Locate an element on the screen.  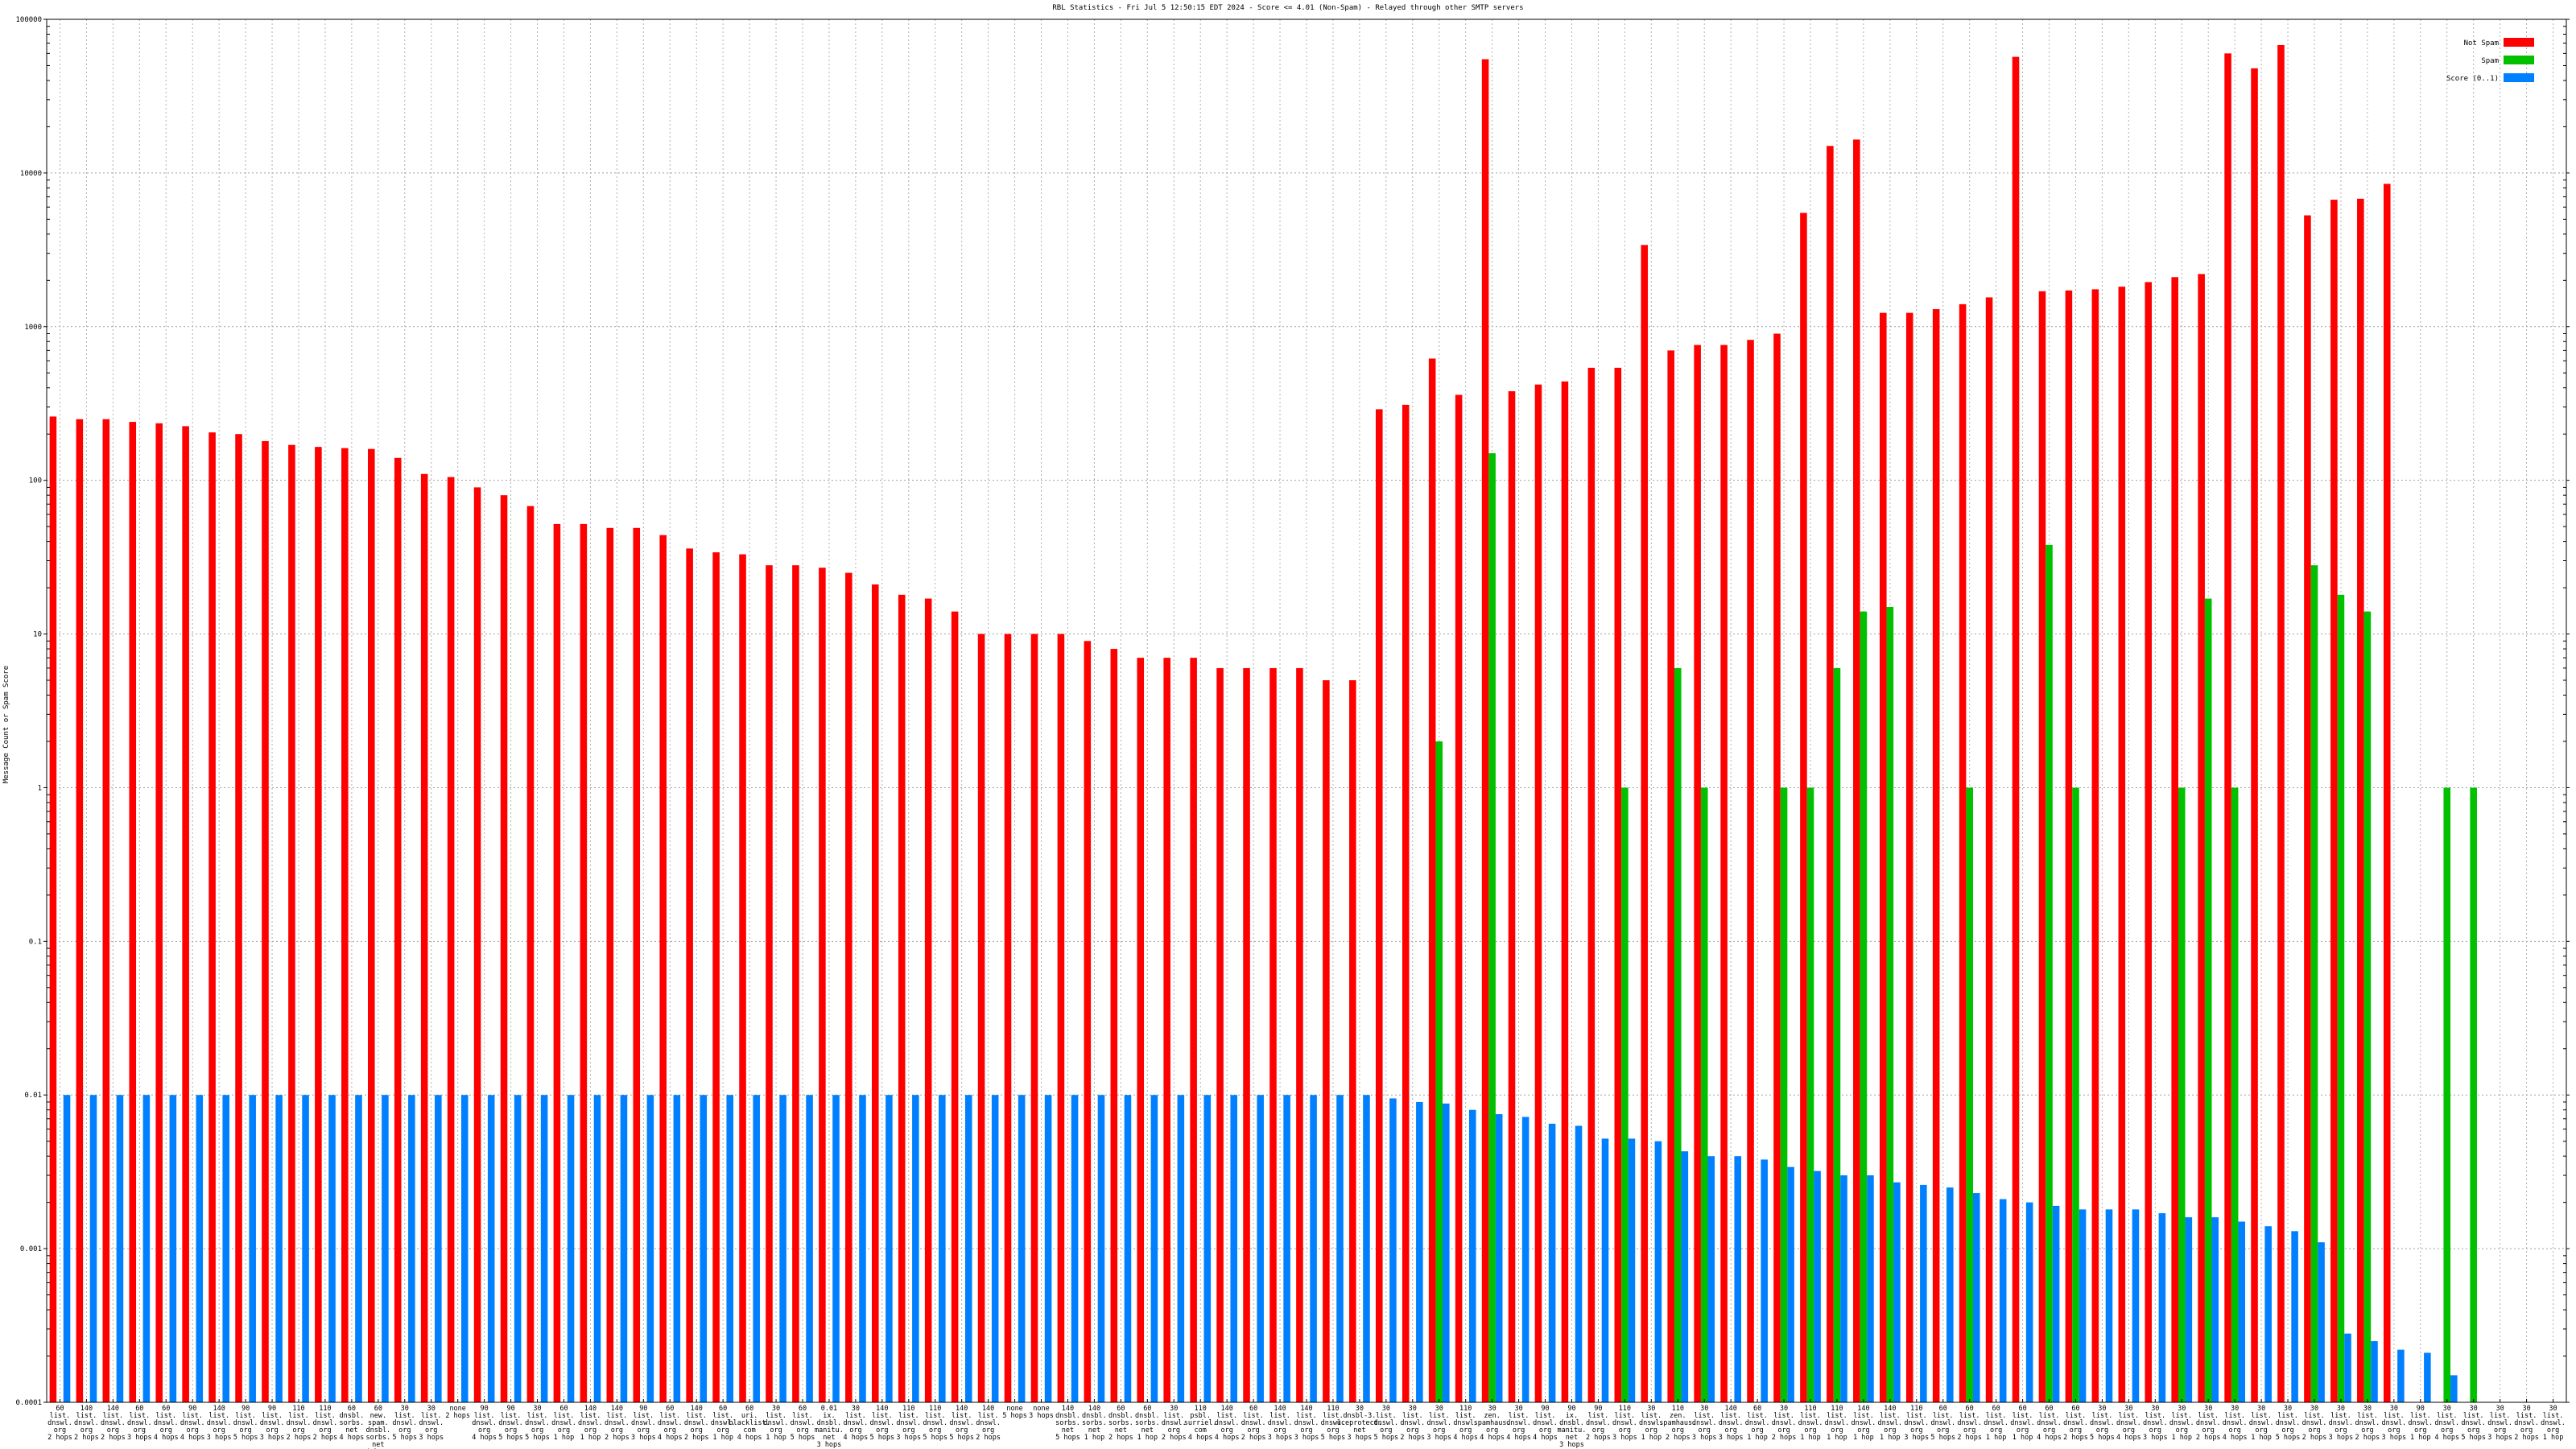
x-category-label: 30 dnsbl-3. uceprotect. net 3 hops is located at coordinates (1359, 1423).